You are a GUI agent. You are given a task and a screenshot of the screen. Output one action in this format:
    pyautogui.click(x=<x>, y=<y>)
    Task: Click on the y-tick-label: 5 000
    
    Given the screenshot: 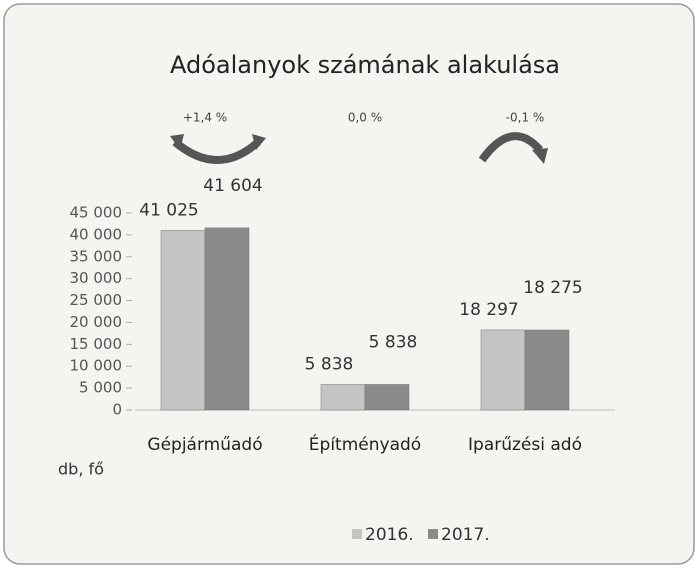 What is the action you would take?
    pyautogui.click(x=100, y=388)
    